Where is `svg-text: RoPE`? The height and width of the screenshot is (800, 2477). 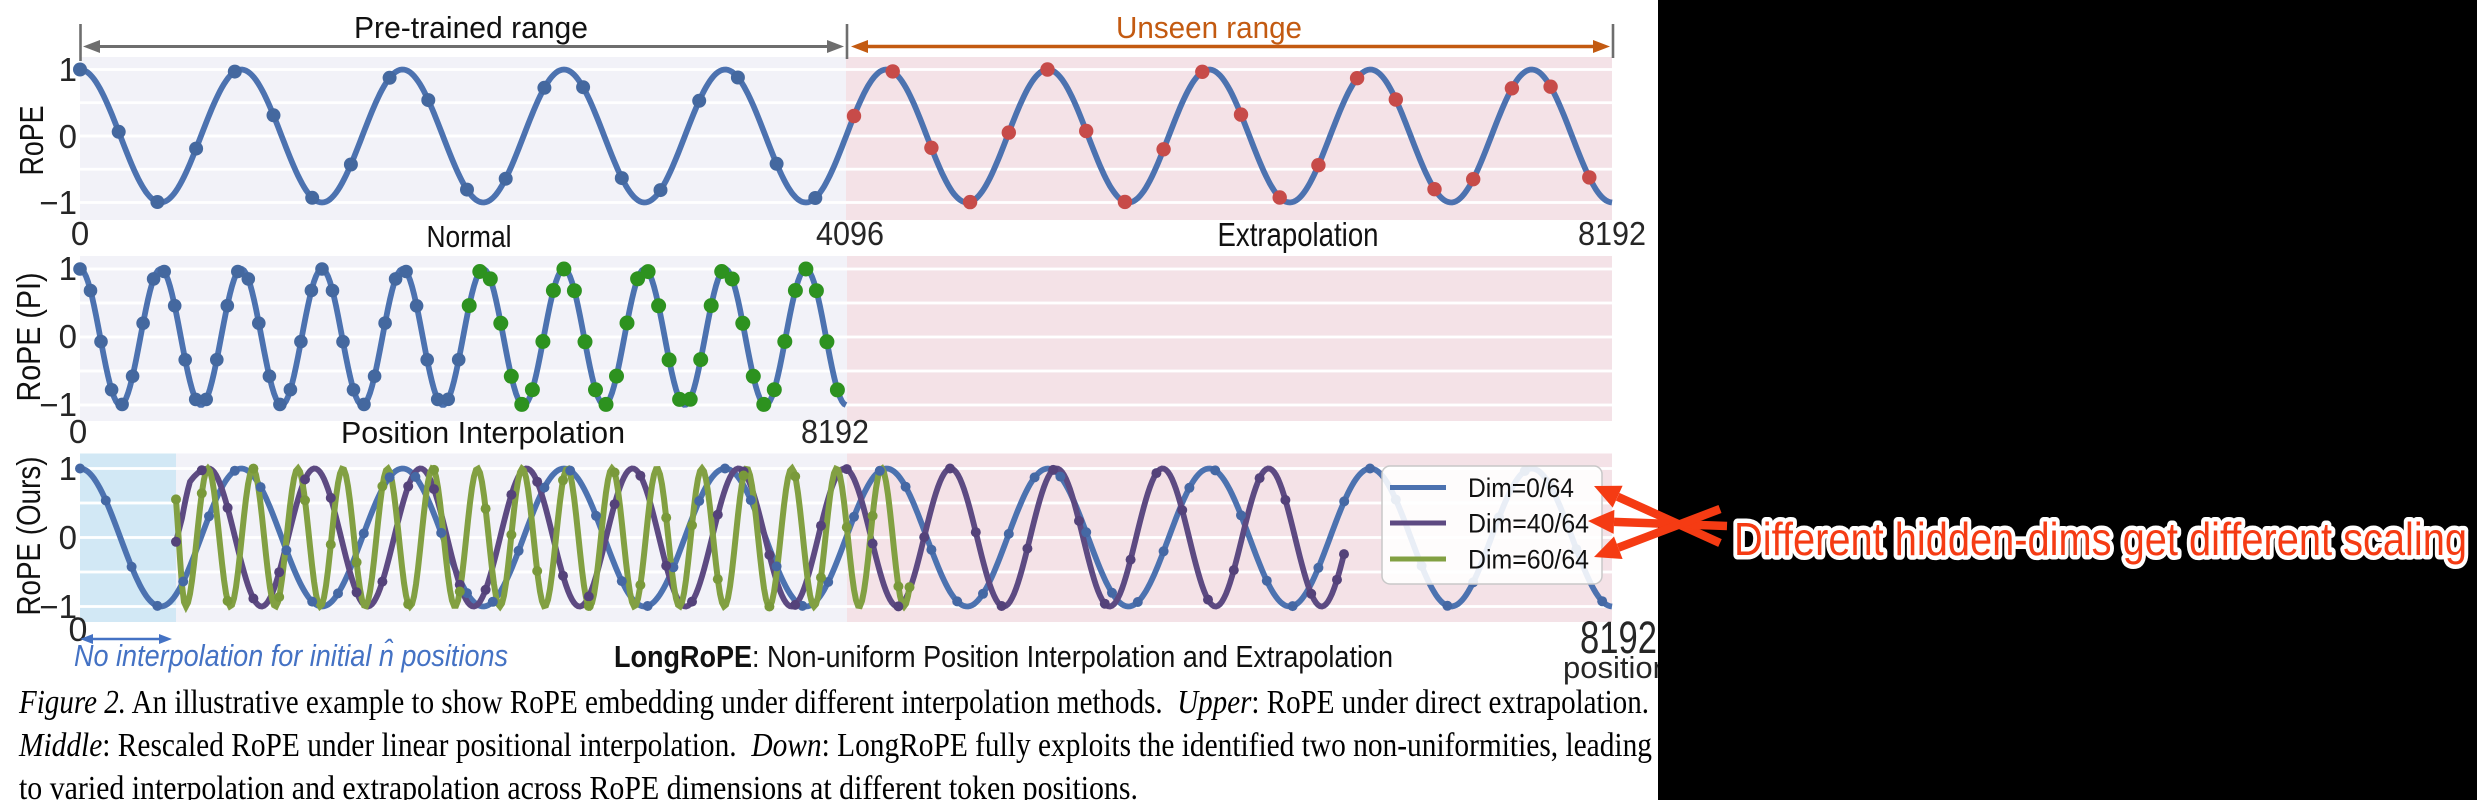 svg-text: RoPE is located at coordinates (31, 141).